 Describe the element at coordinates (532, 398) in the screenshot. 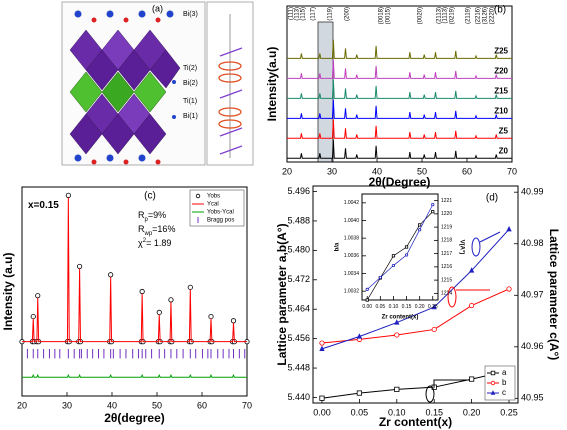

I see `y2-tick-label: 40.95` at that location.